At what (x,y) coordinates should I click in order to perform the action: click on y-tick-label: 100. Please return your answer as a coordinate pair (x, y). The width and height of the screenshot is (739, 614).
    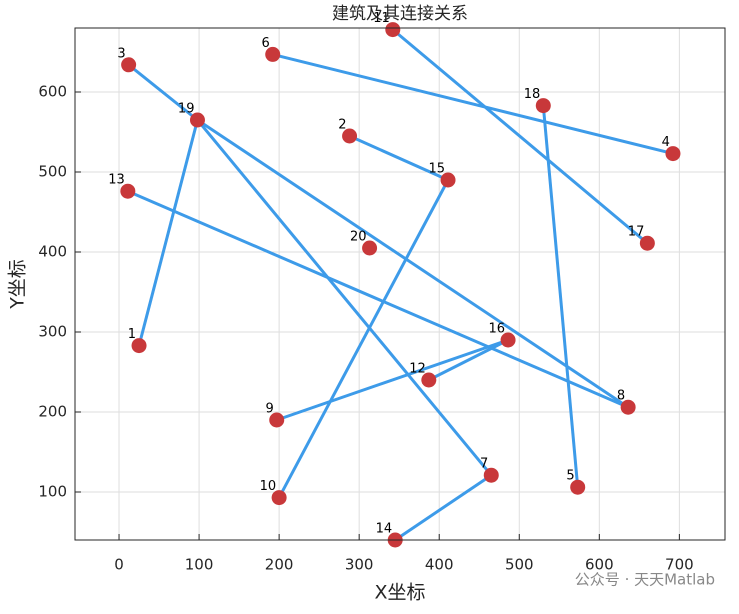
    Looking at the image, I should click on (52, 492).